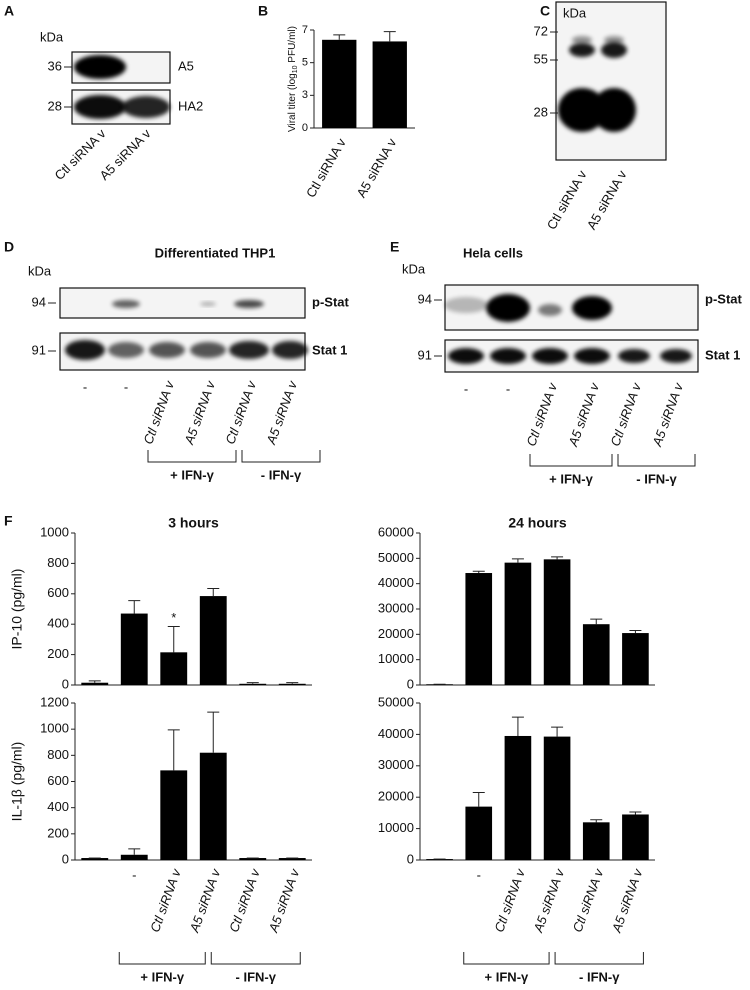 The image size is (750, 990). Describe the element at coordinates (493, 252) in the screenshot. I see `blot-title: Hela cells` at that location.